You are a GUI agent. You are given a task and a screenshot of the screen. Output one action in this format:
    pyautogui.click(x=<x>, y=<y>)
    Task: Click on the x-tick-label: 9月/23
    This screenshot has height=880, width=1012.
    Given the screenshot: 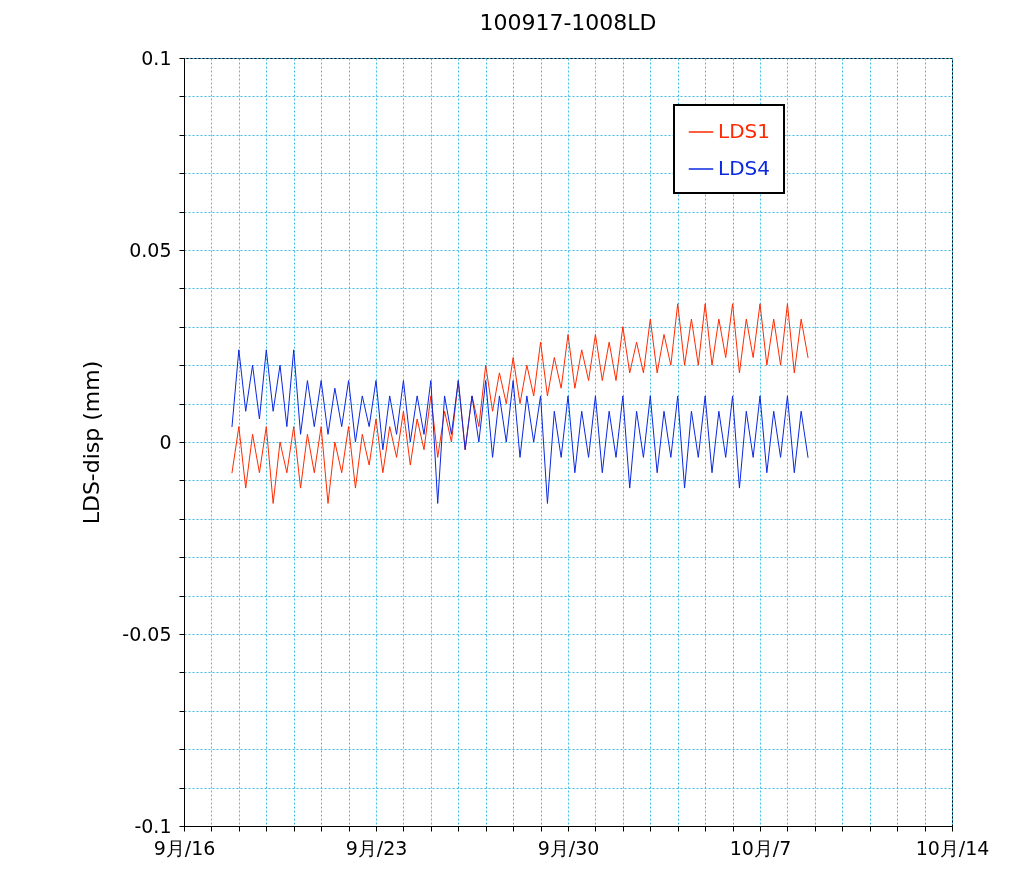 What is the action you would take?
    pyautogui.click(x=376, y=847)
    